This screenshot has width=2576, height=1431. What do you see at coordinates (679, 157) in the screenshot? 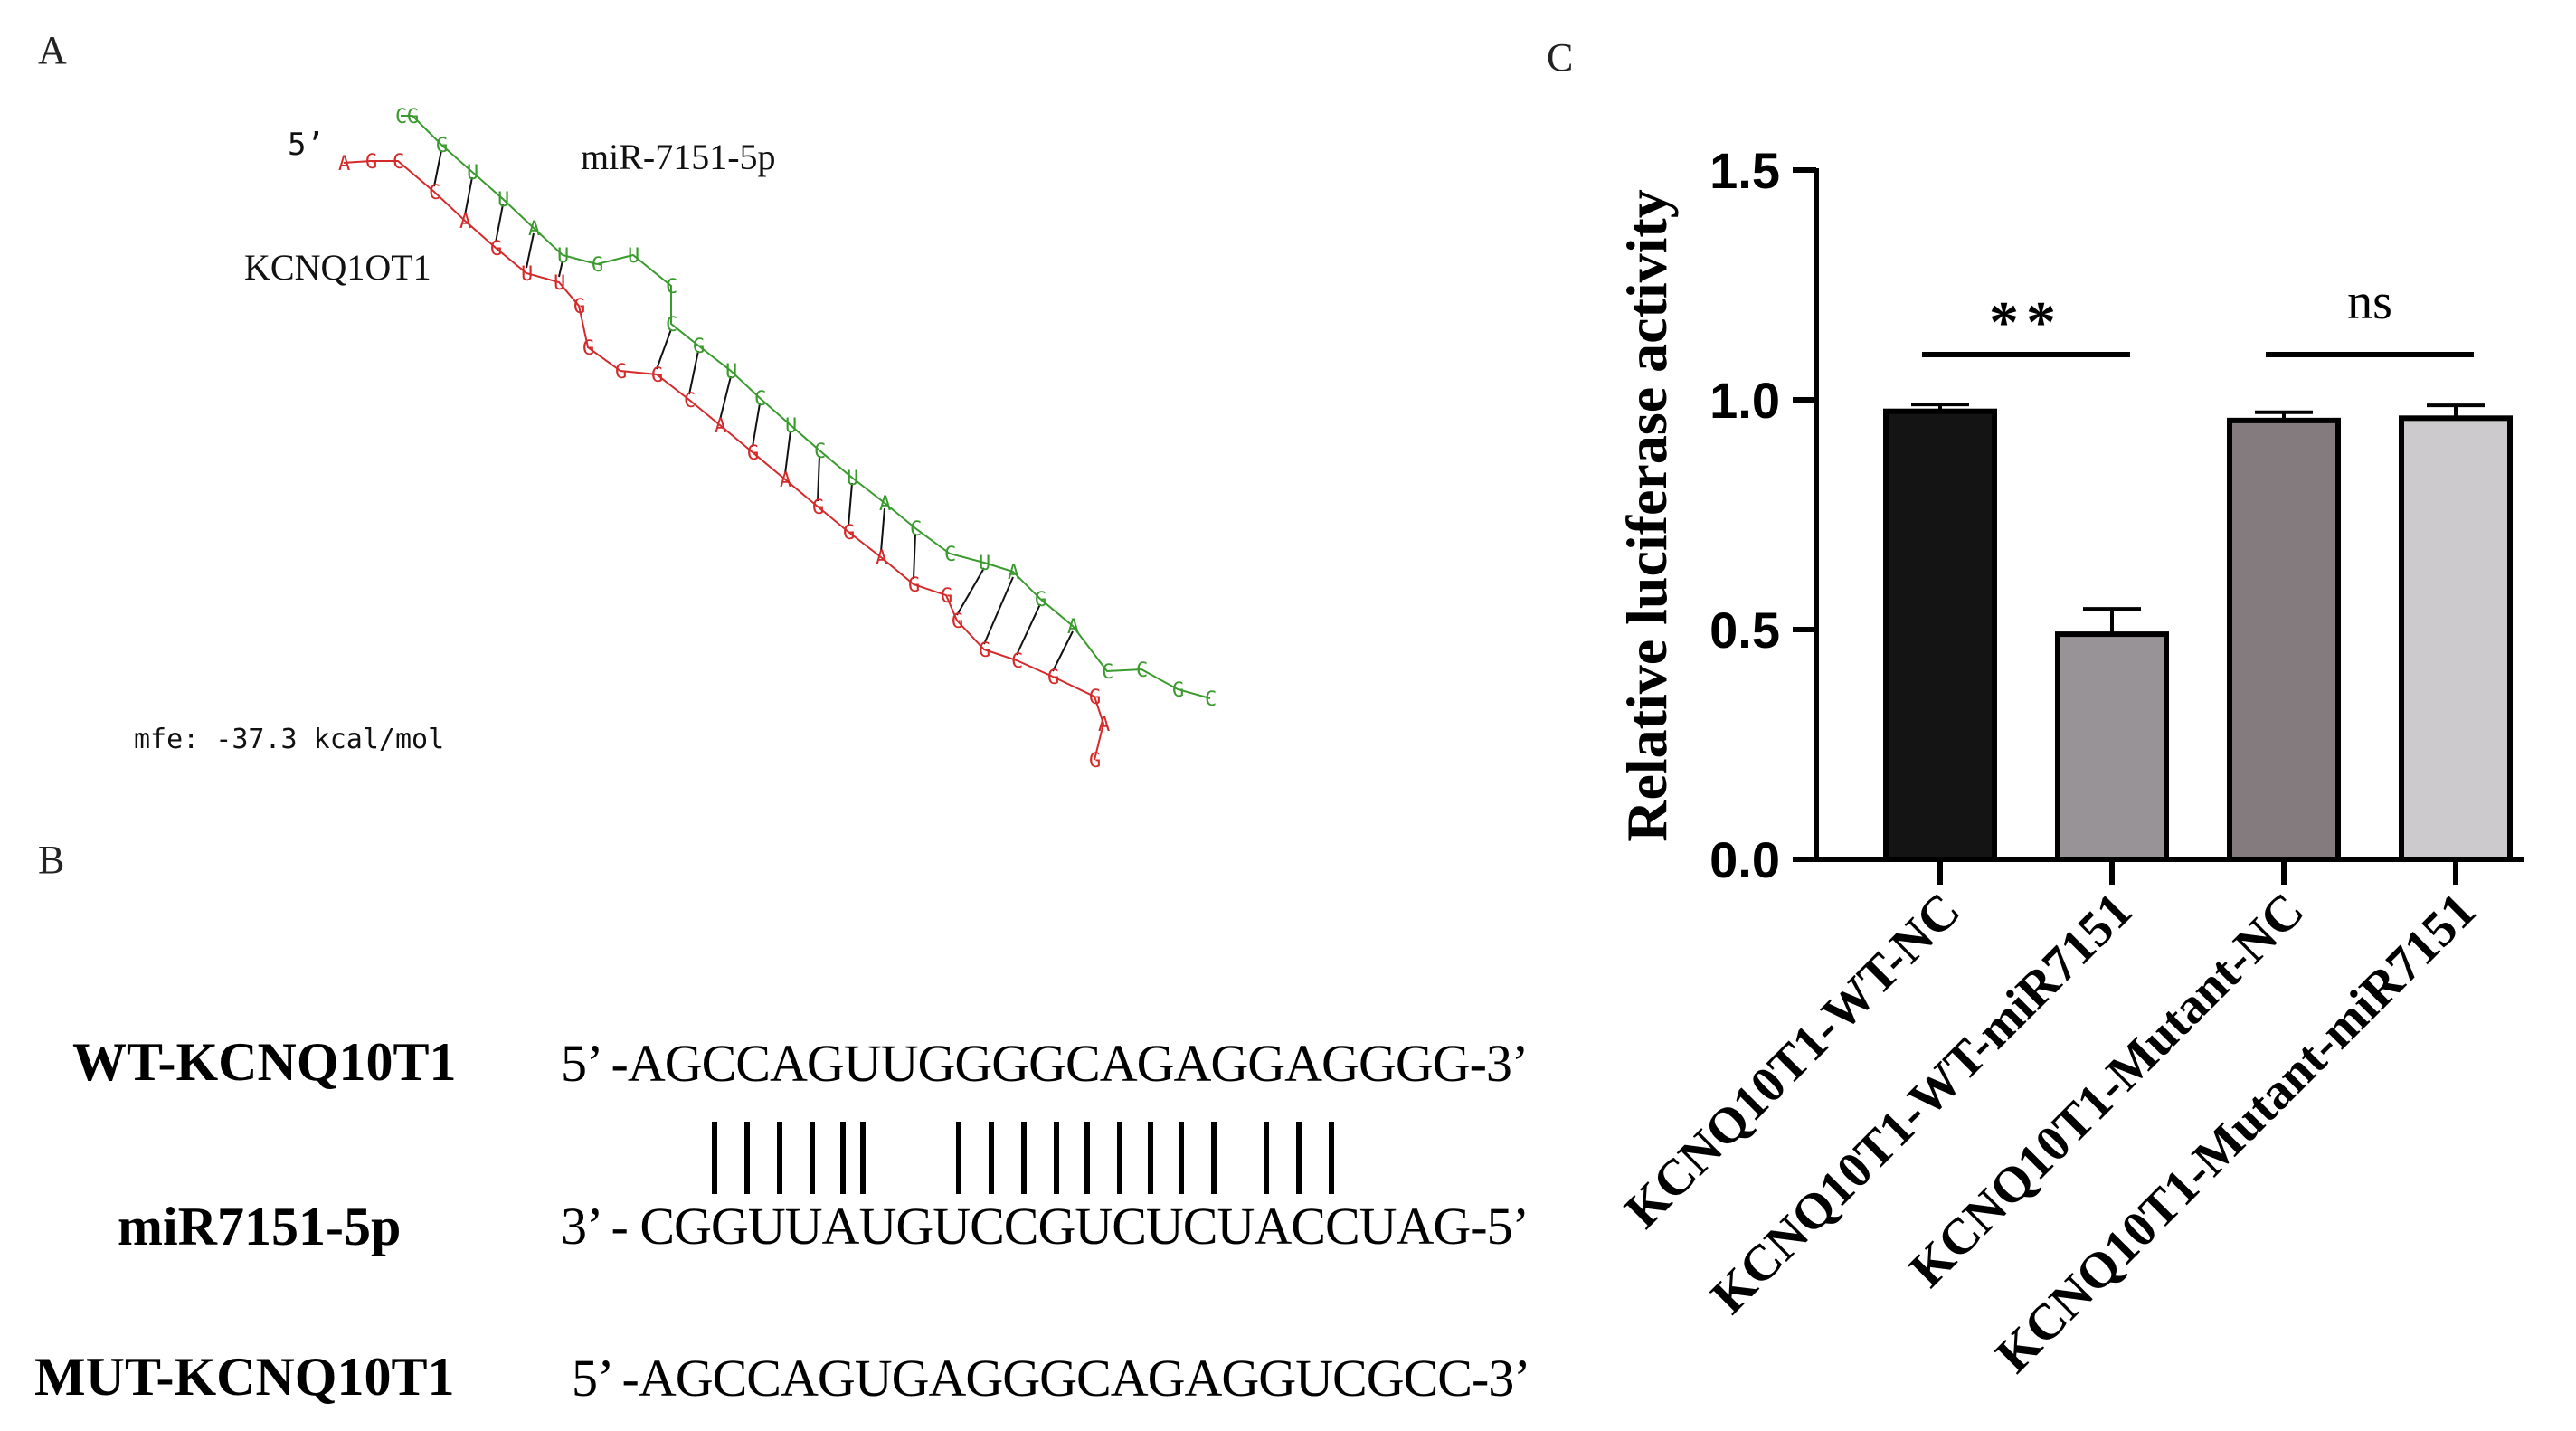
I see `mirna-label: miR-7151-5p` at bounding box center [679, 157].